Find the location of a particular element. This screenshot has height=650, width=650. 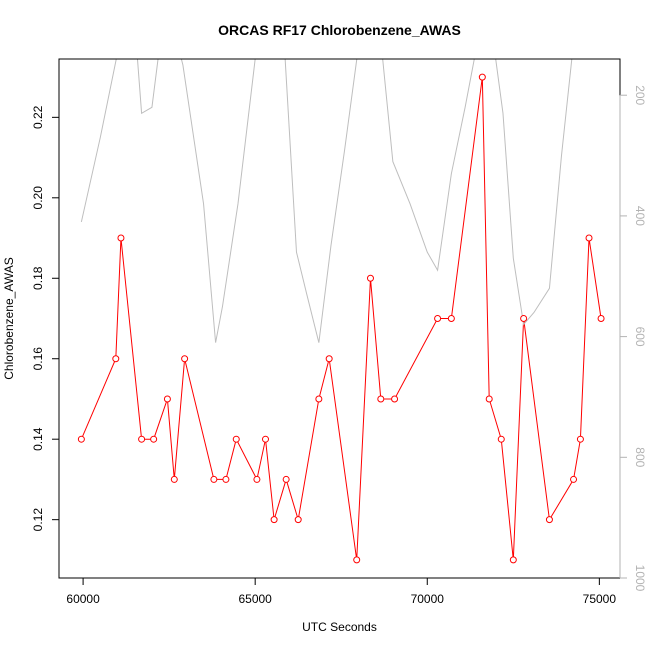

y-axis-left: 0.12 0.14 0.16 0.18 0.20 0.22 is located at coordinates (45, 318).